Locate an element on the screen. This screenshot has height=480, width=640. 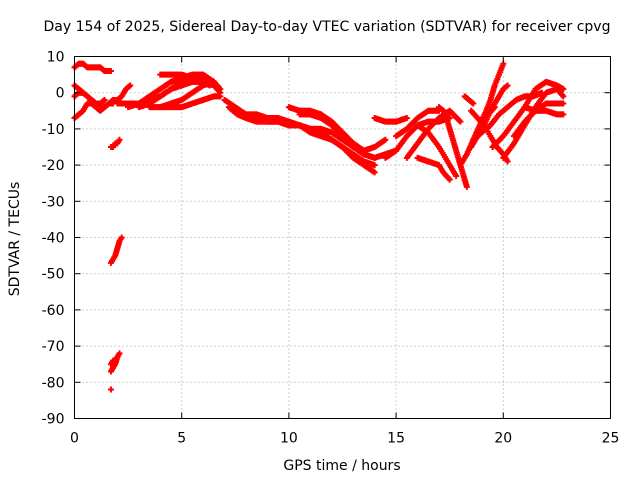
y-tick-label: 0 is located at coordinates (60, 94).